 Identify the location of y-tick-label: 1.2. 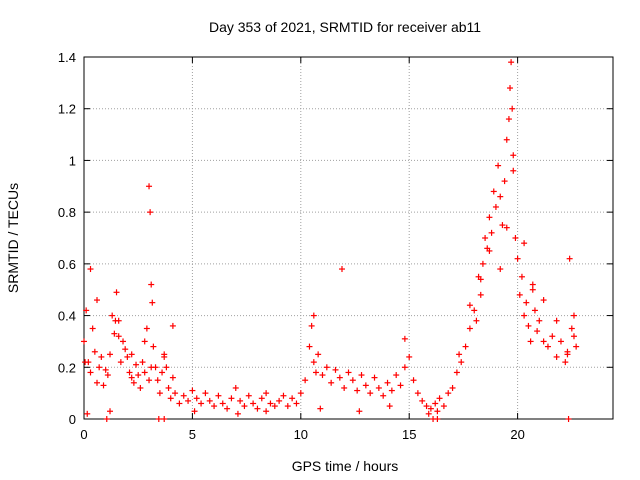
(67, 109).